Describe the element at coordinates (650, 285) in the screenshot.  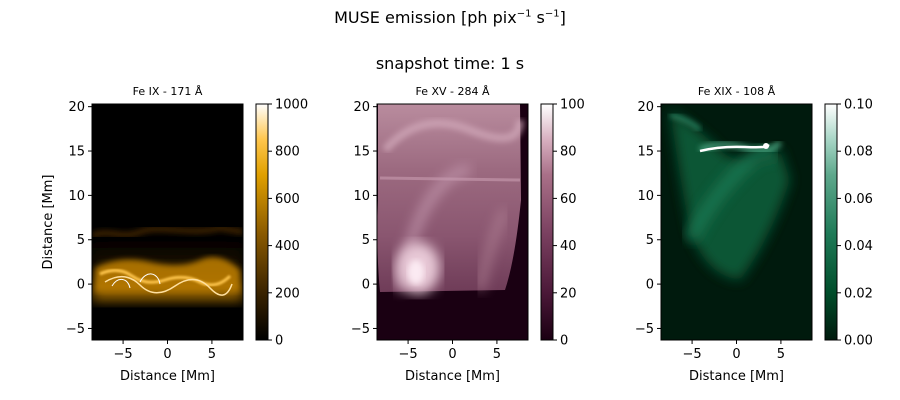
I see `panel-3-ytick-label: 0` at that location.